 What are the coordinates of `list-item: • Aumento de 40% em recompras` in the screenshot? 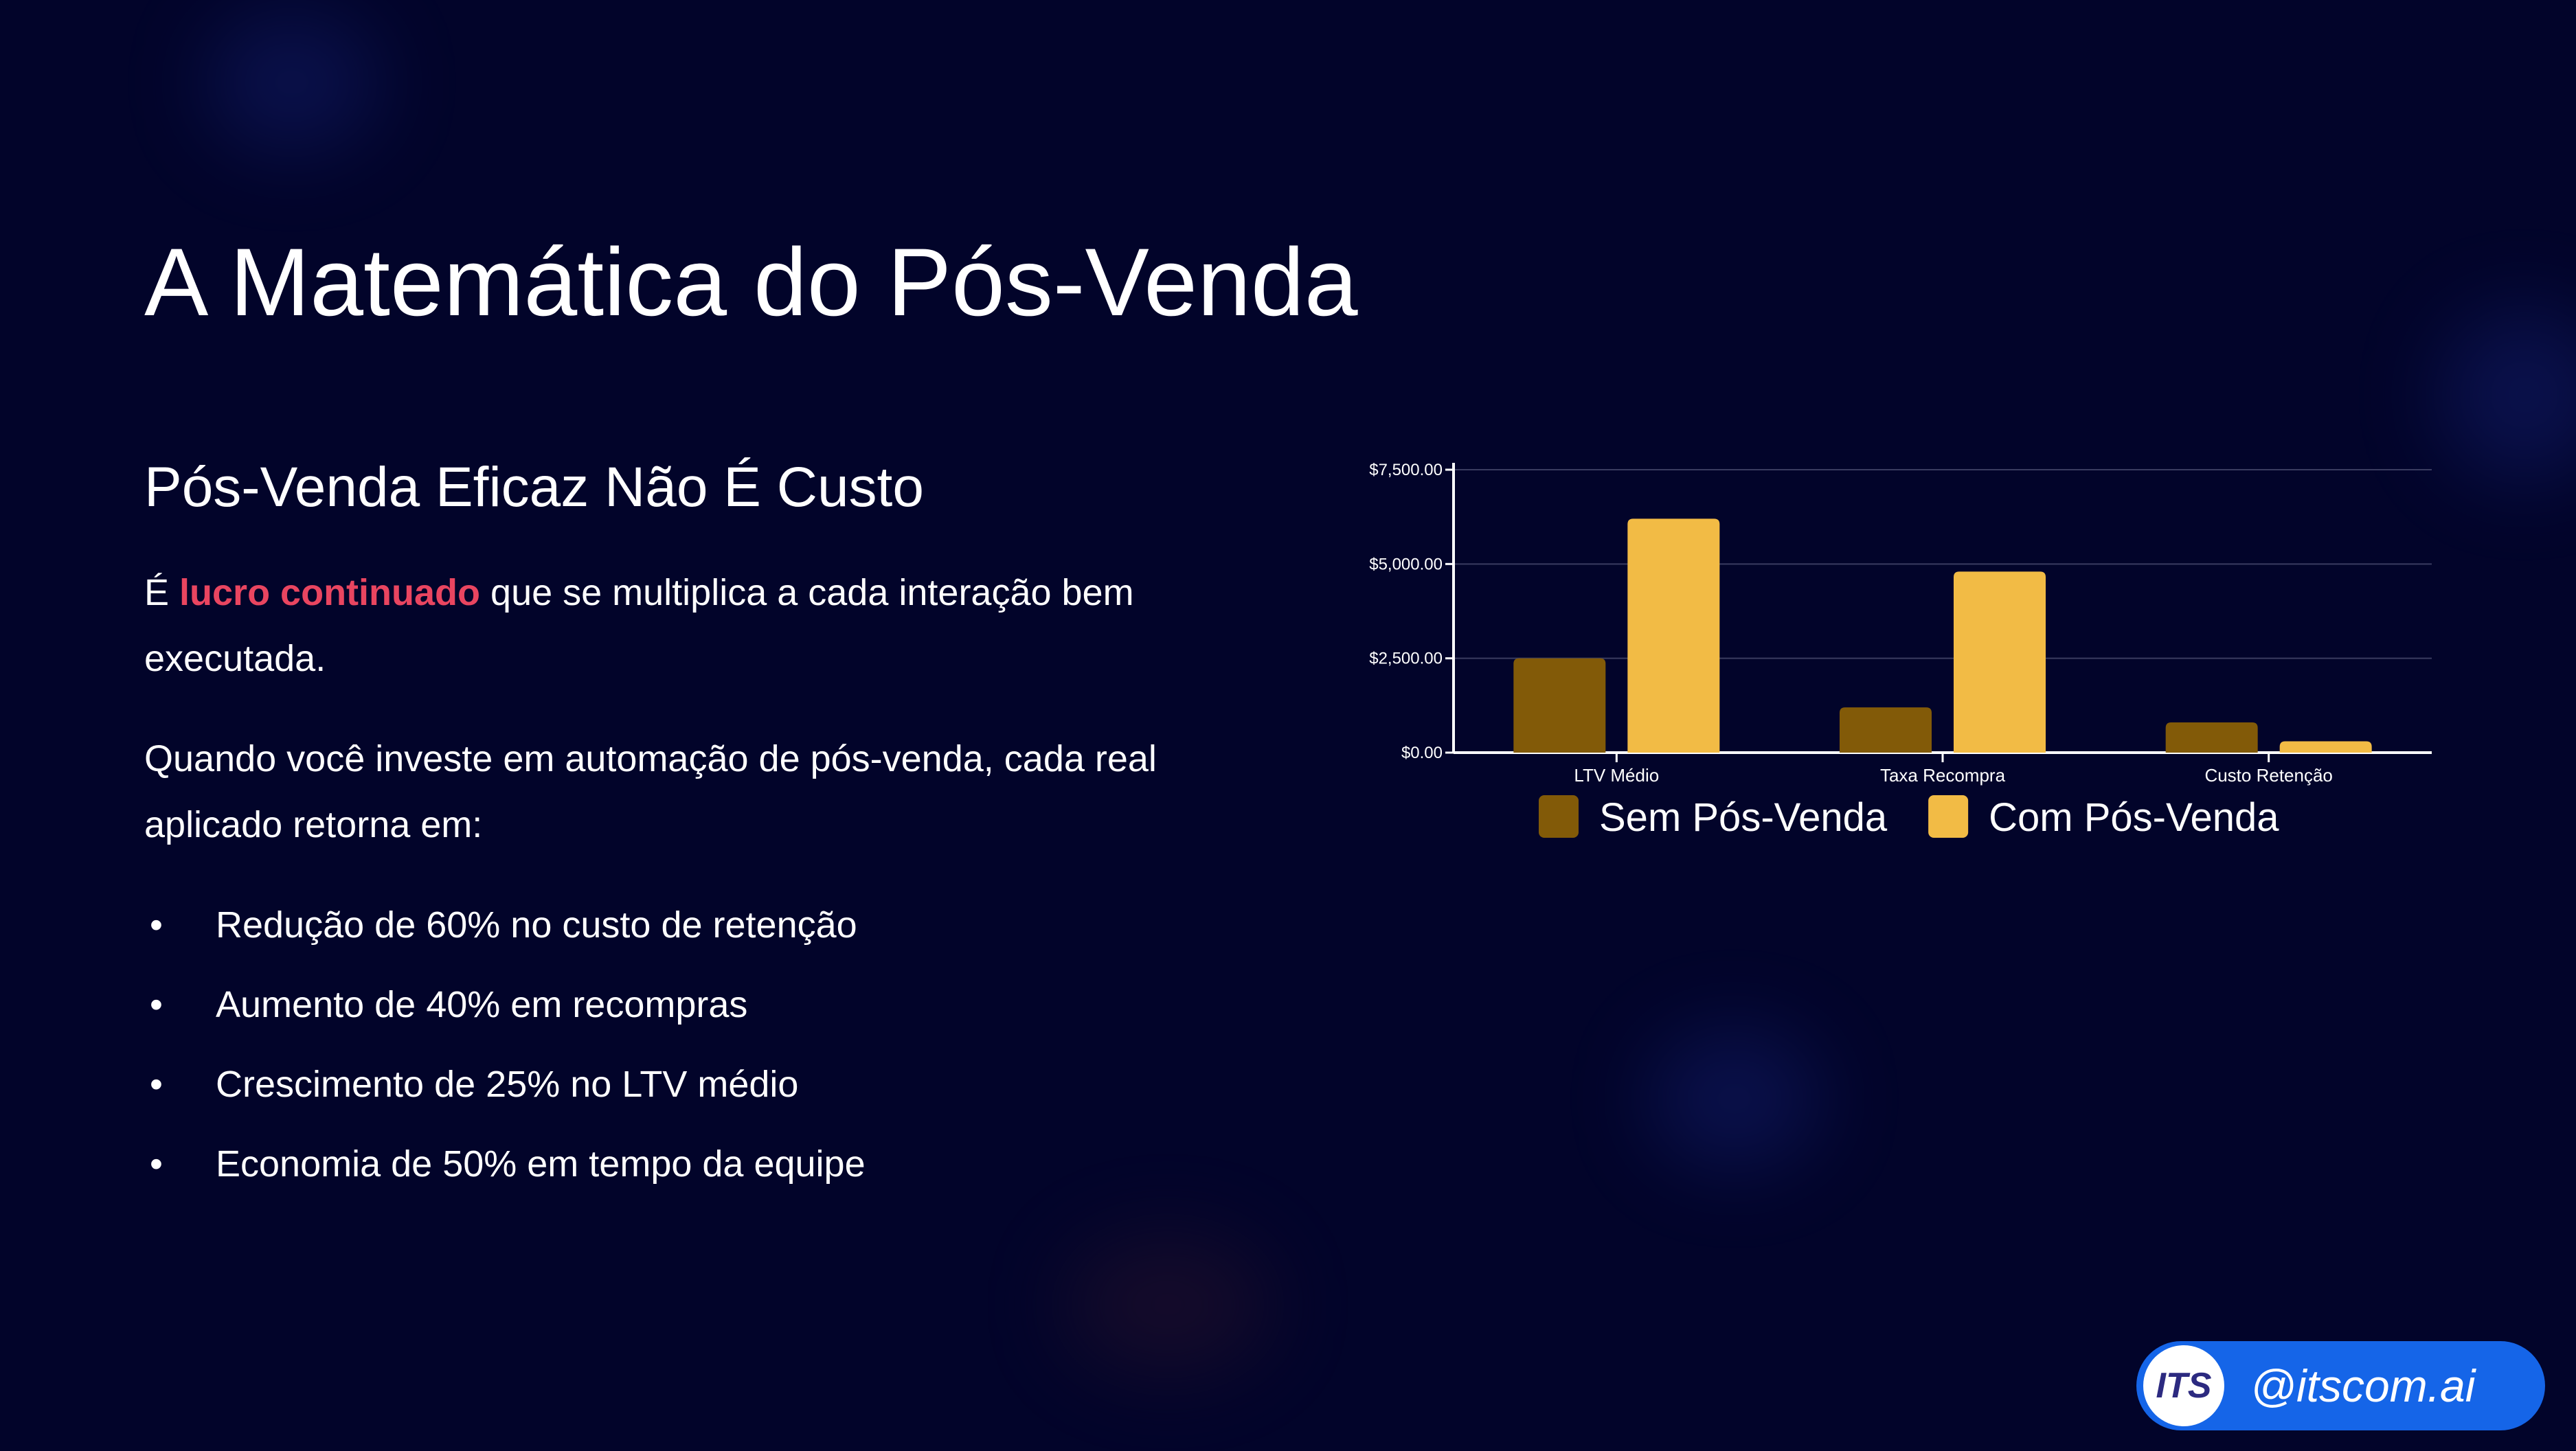 It's located at (721, 1012).